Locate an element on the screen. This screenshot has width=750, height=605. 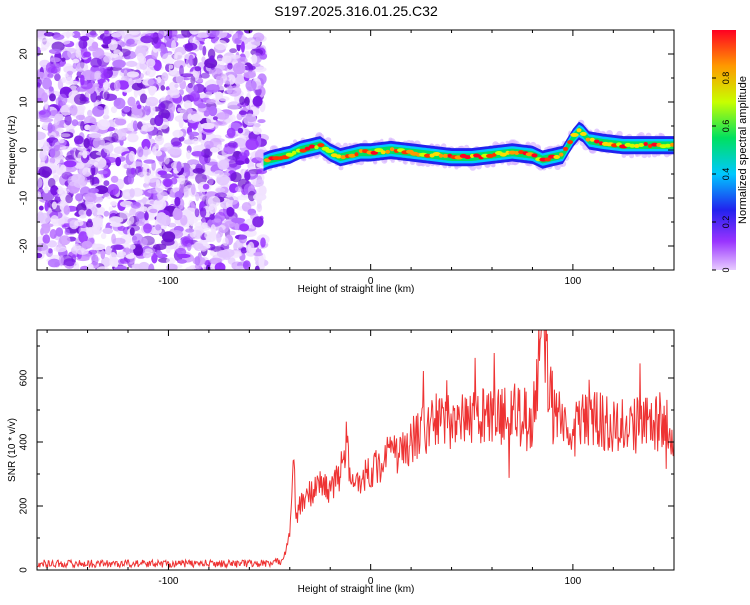
spectrogram-x-tick-label: -100 is located at coordinates (168, 281).